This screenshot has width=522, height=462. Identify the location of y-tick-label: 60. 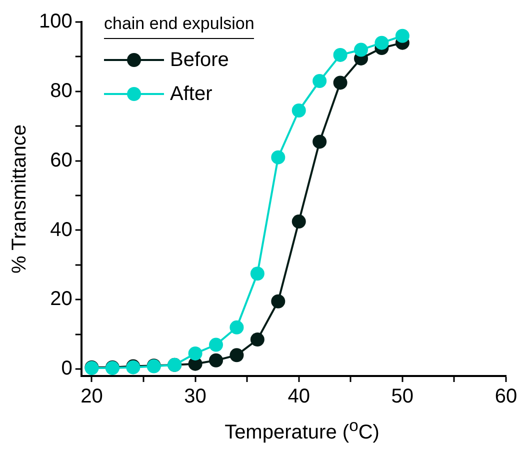
(61, 160).